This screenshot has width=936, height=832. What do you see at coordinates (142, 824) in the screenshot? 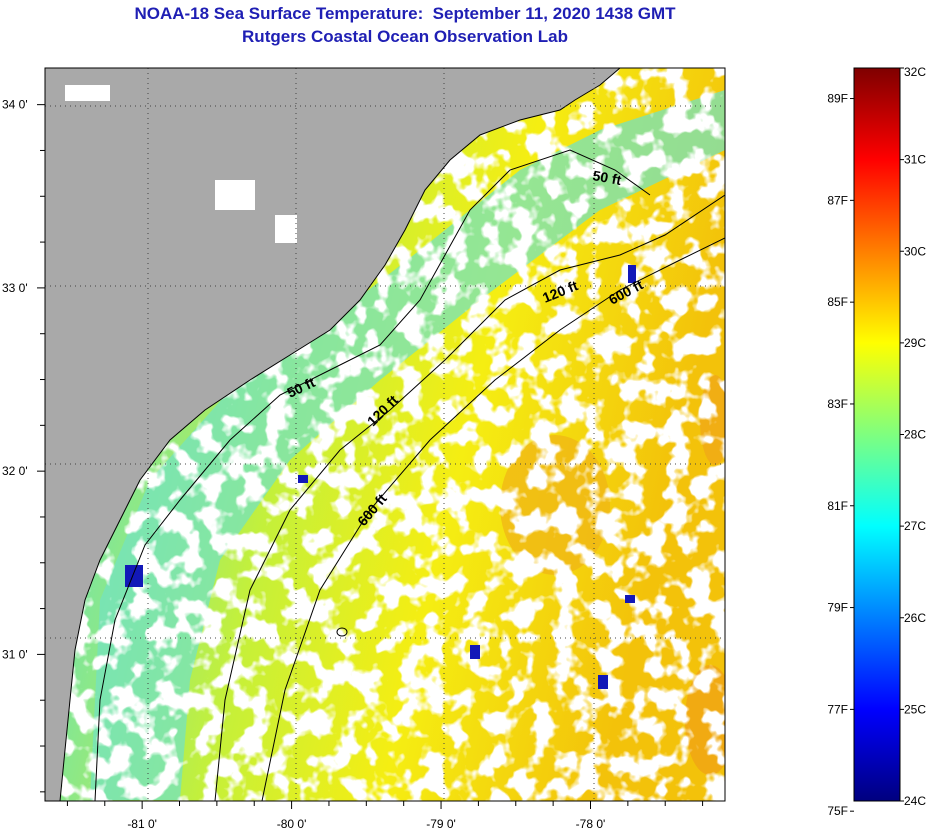
I see `lon-tick-label: -81 0'` at bounding box center [142, 824].